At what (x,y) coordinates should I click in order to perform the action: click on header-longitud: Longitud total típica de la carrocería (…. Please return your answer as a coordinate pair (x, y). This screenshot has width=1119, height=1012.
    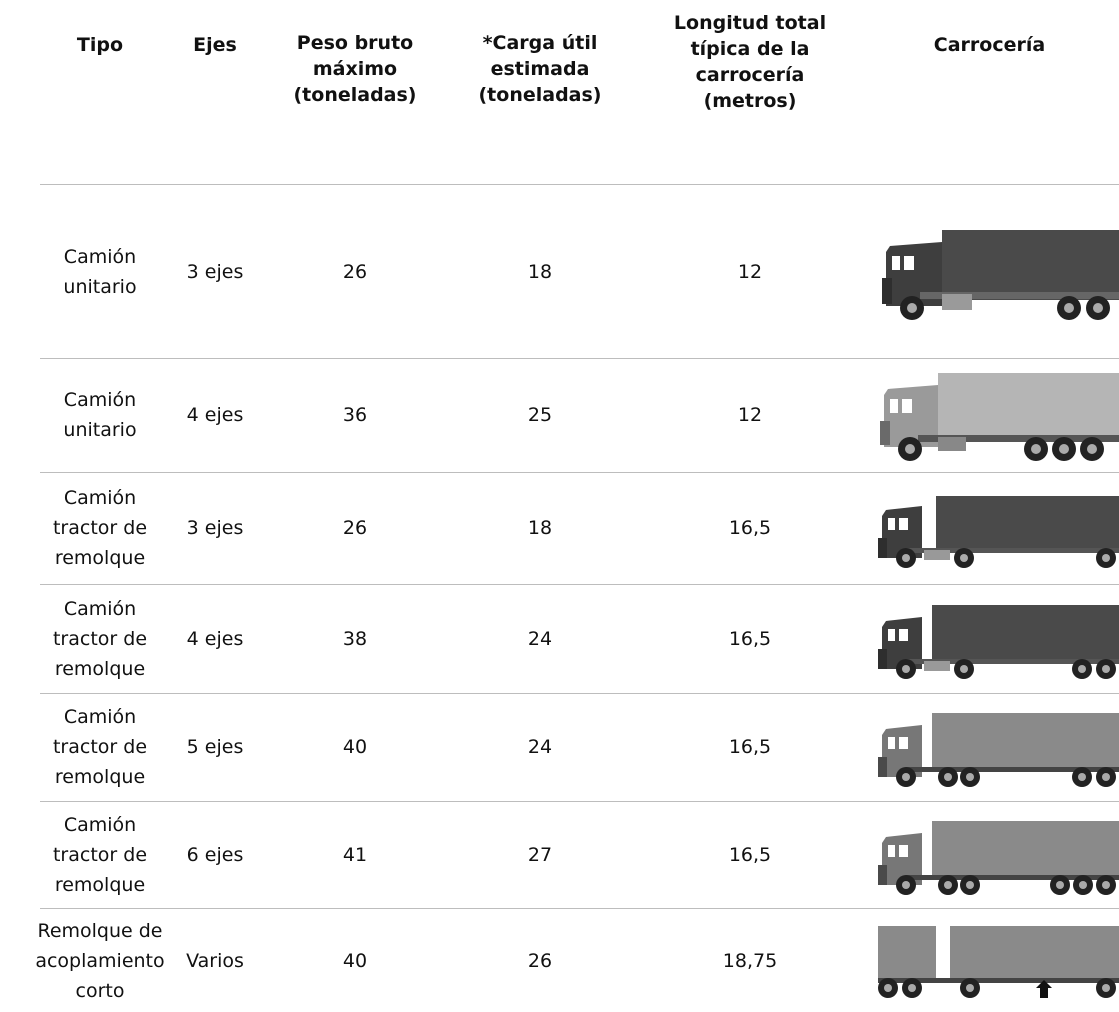
    Looking at the image, I should click on (750, 62).